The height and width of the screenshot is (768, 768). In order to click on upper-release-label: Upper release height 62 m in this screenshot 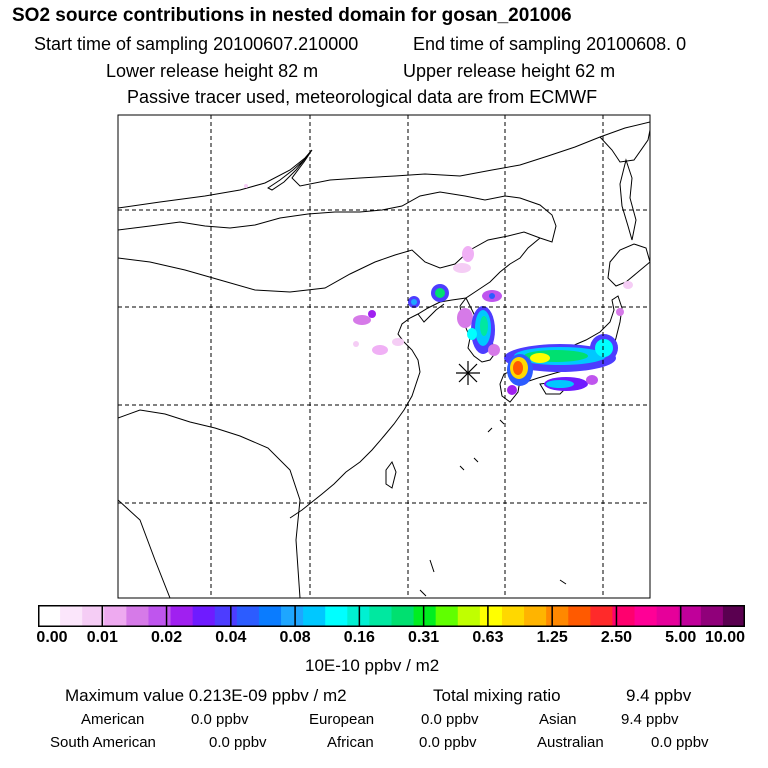, I will do `click(509, 71)`.